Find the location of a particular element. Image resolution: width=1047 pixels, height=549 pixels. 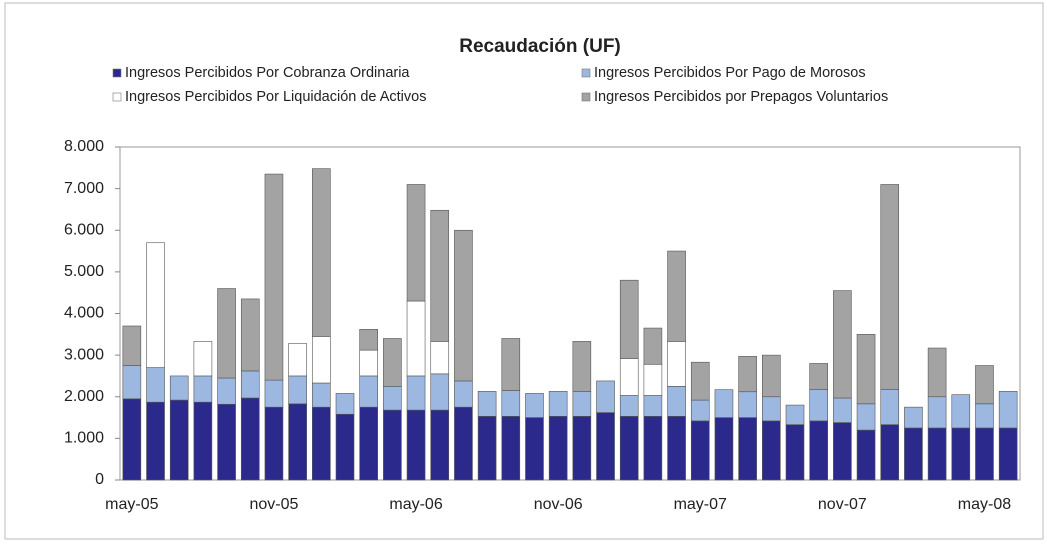

y-tick-label: 8.000 is located at coordinates (84, 146).